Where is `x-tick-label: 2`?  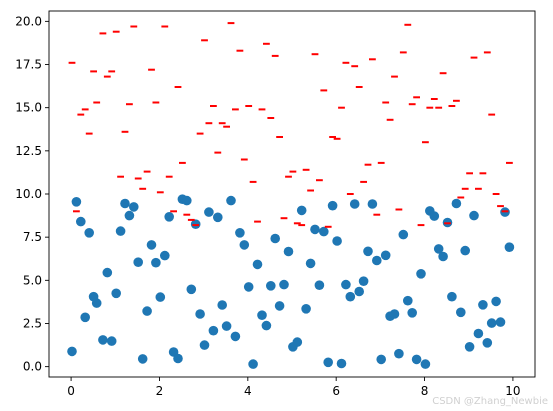 x-tick-label: 2 is located at coordinates (160, 391).